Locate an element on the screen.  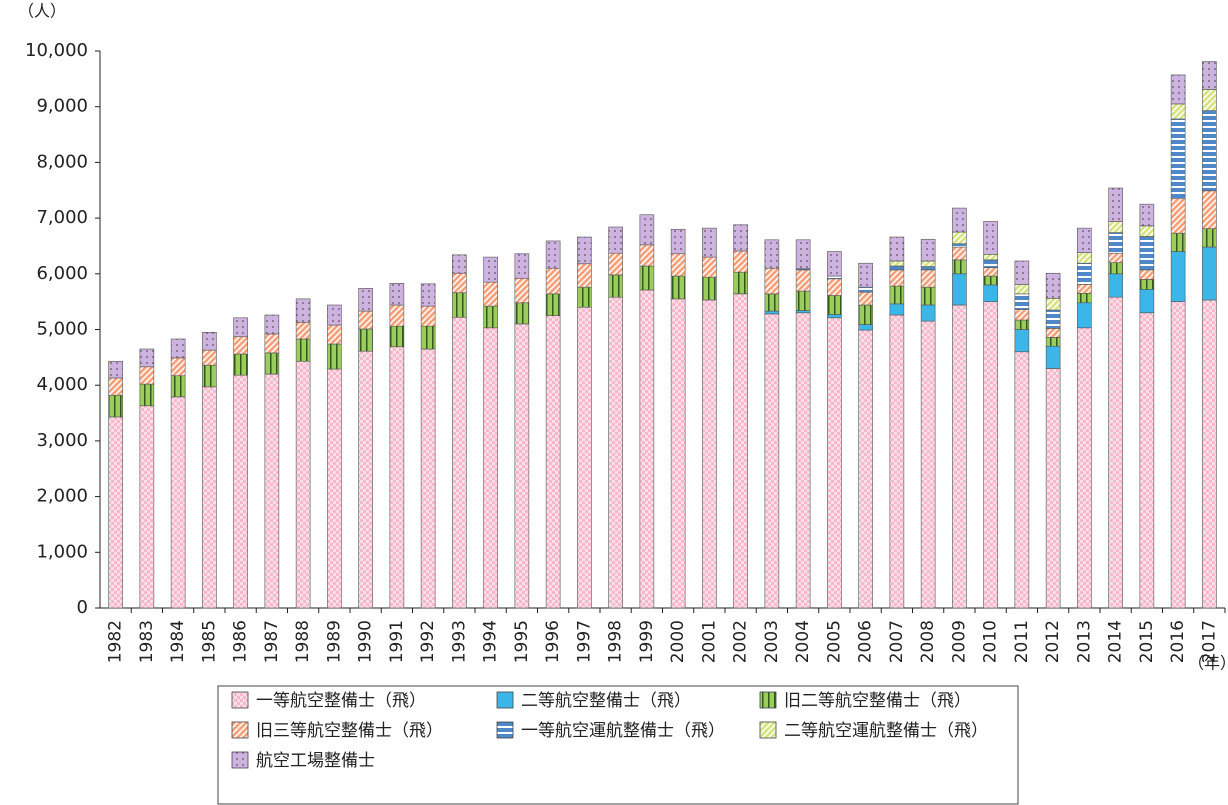
x-tick-label: 1992 is located at coordinates (428, 641).